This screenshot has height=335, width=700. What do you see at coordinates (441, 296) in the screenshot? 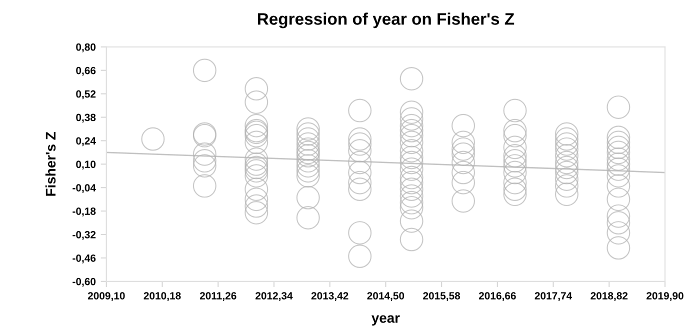
I see `x-tick-label: 2015,58` at bounding box center [441, 296].